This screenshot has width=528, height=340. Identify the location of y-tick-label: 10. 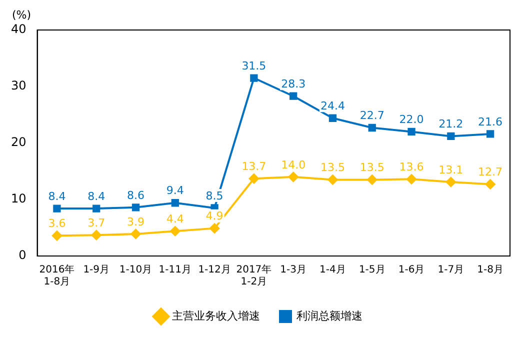
(18, 199).